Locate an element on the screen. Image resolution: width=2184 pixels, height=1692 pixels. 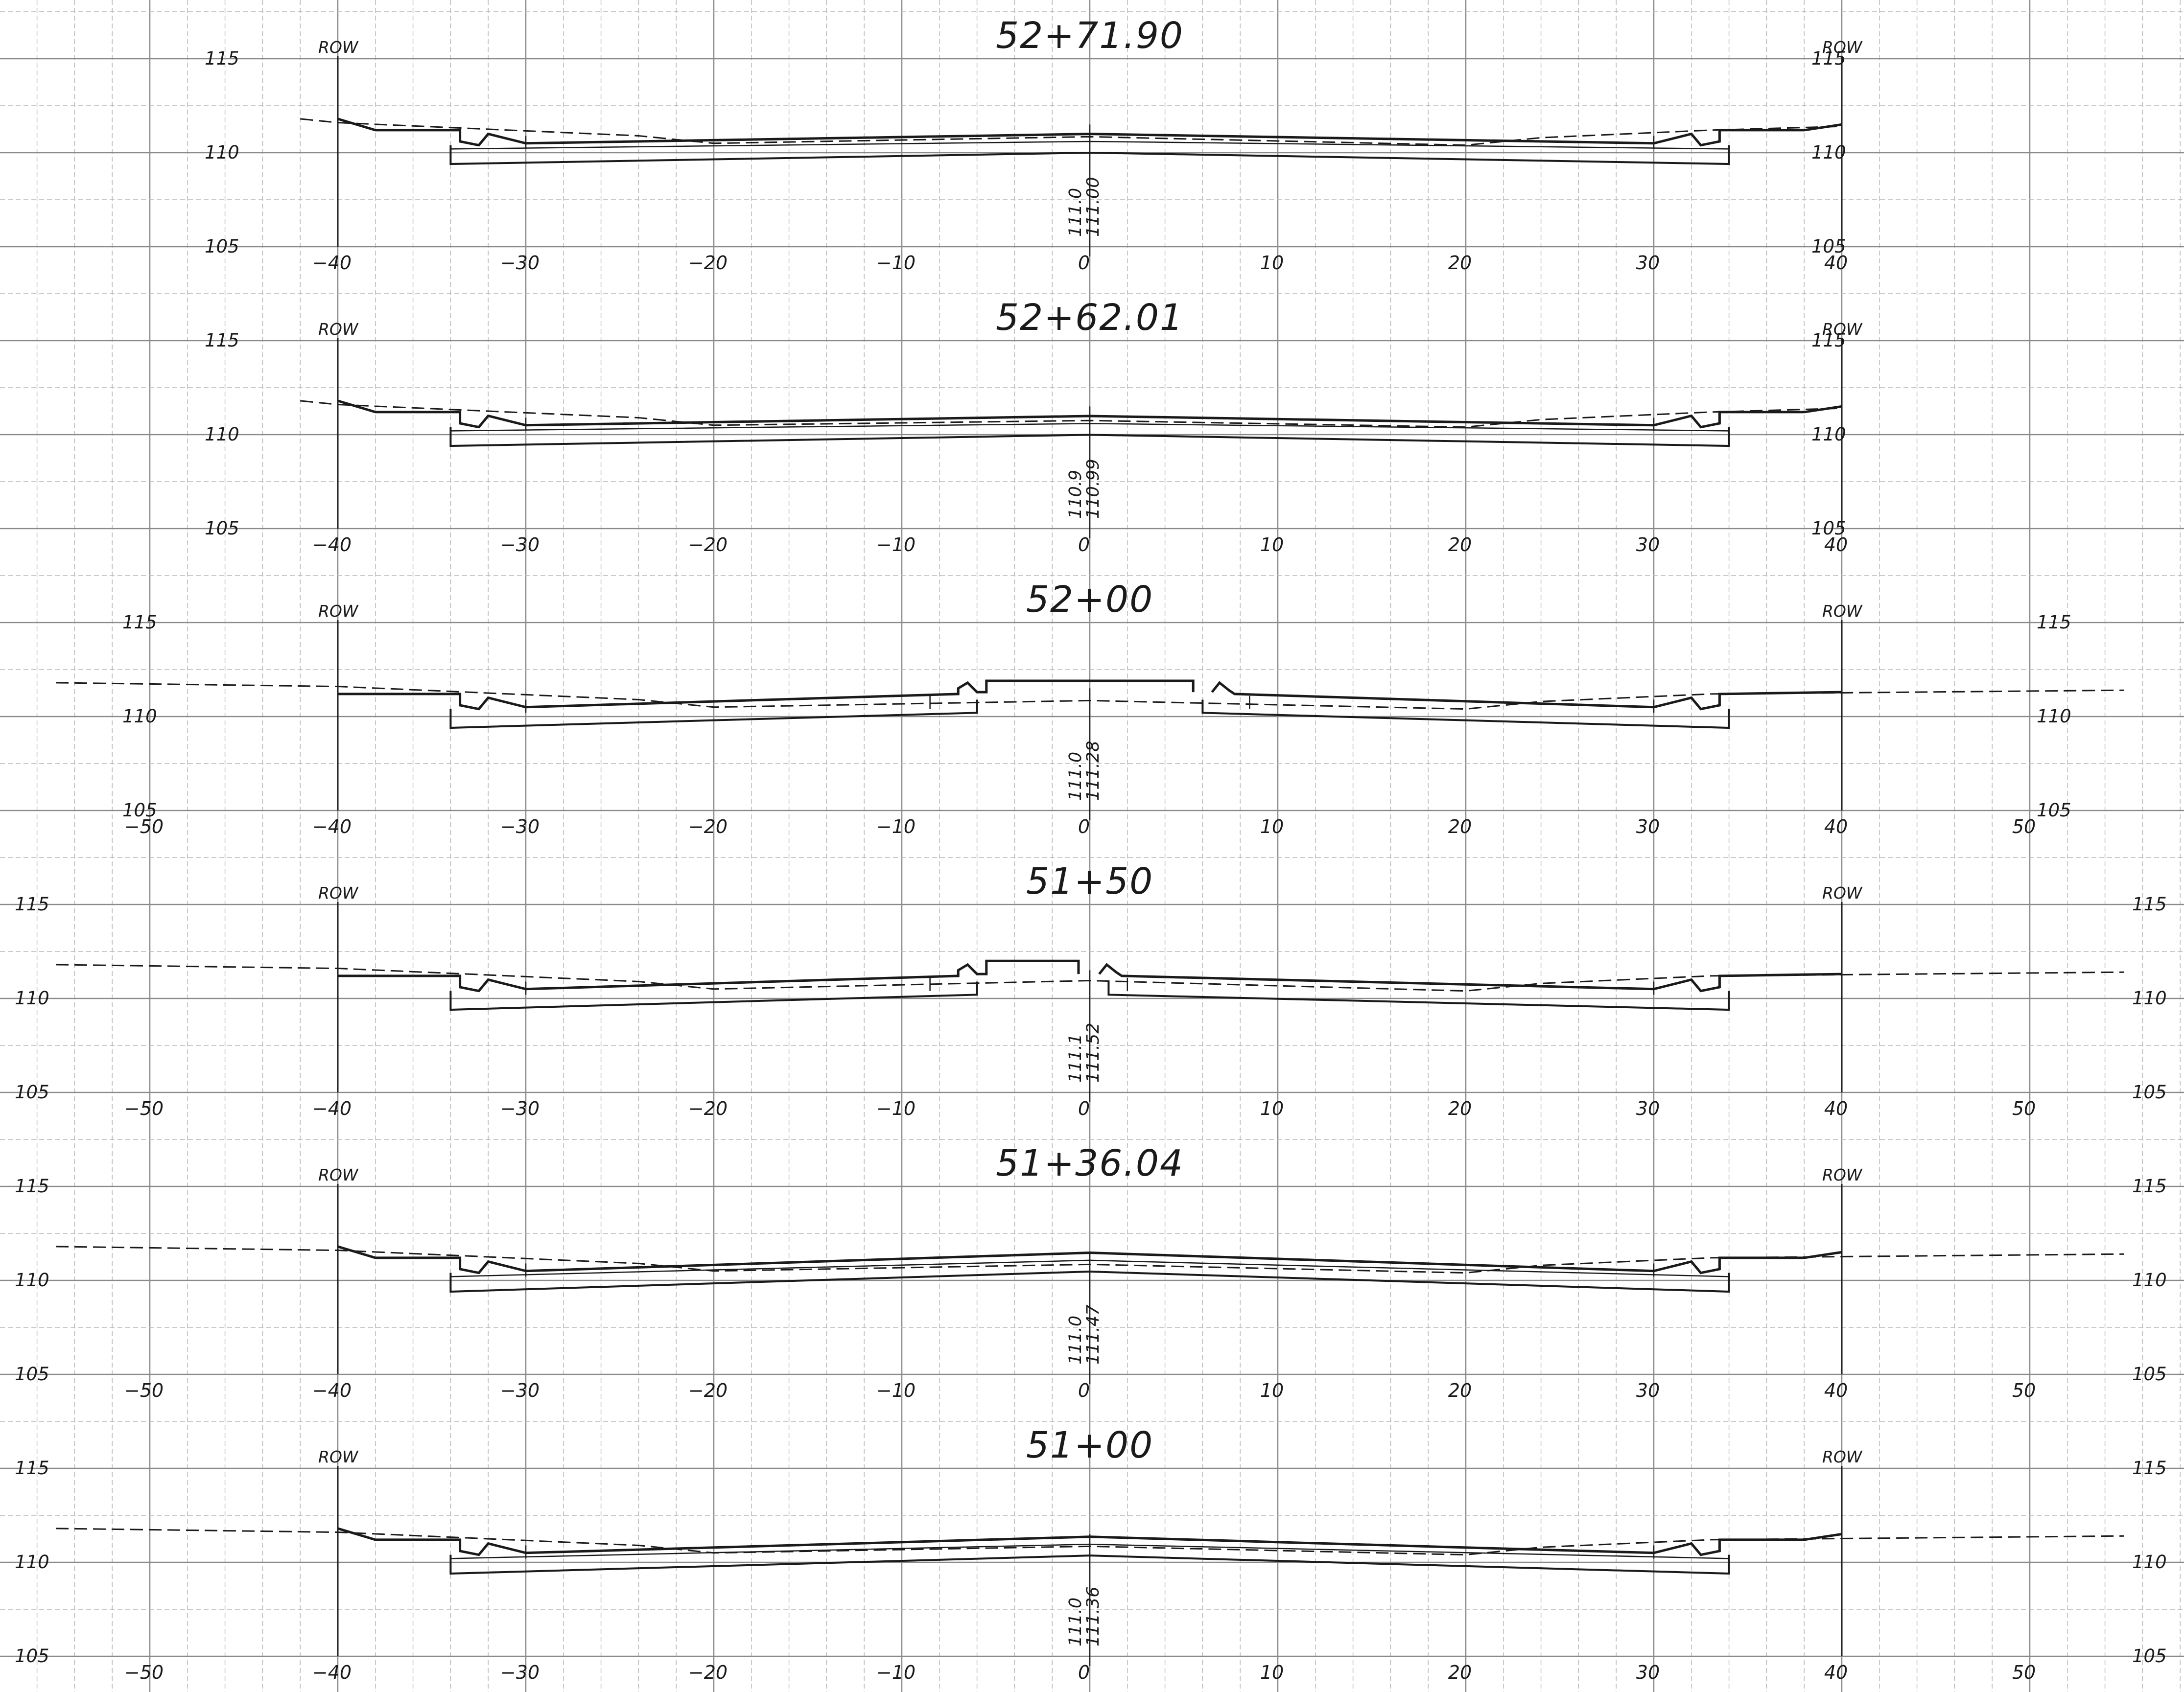
offset-tick-label: 0 is located at coordinates (1084, 1390).